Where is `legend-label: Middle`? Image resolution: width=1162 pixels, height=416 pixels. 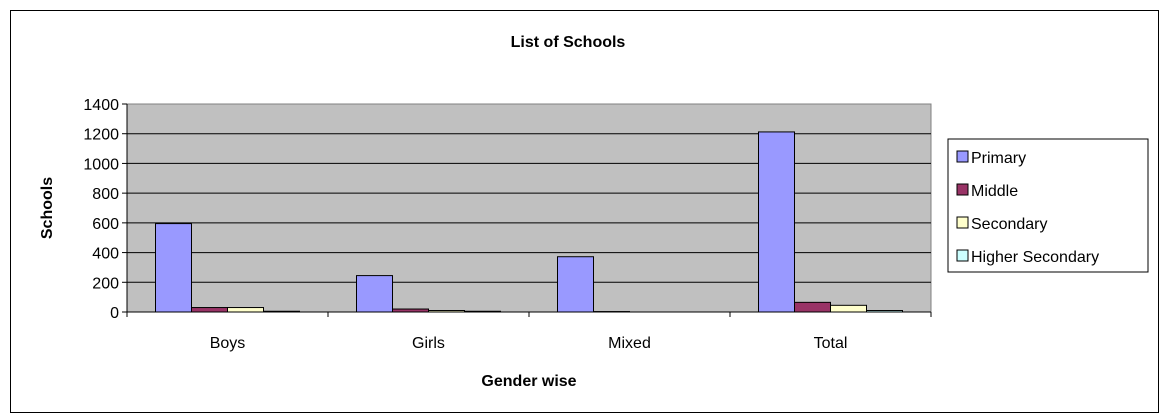
legend-label: Middle is located at coordinates (994, 191).